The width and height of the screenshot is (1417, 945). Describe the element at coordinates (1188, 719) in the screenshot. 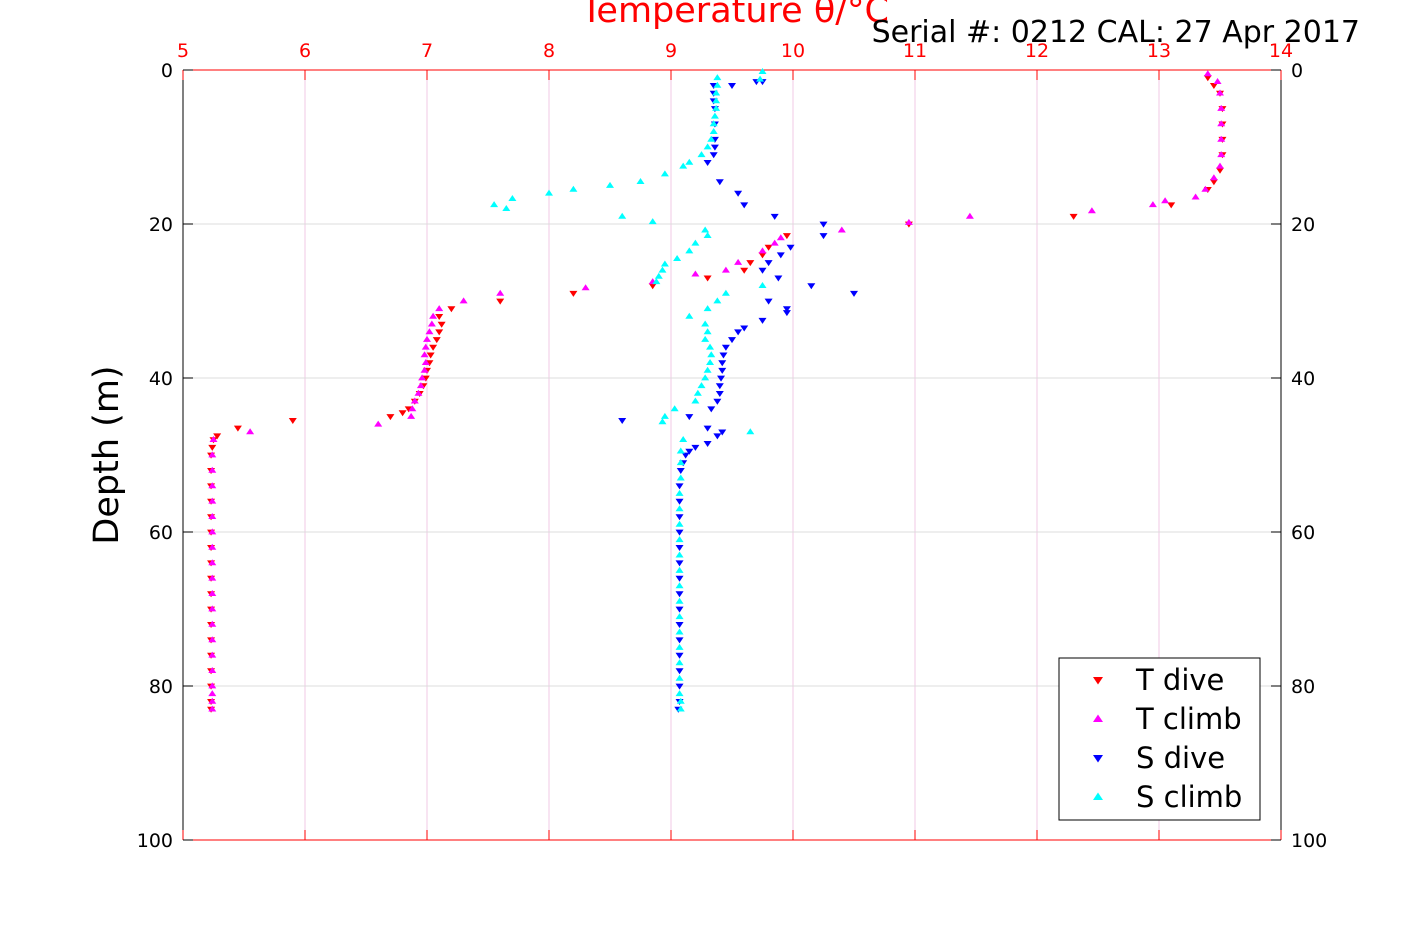

I see `legend-label-t-climb: T climb` at that location.